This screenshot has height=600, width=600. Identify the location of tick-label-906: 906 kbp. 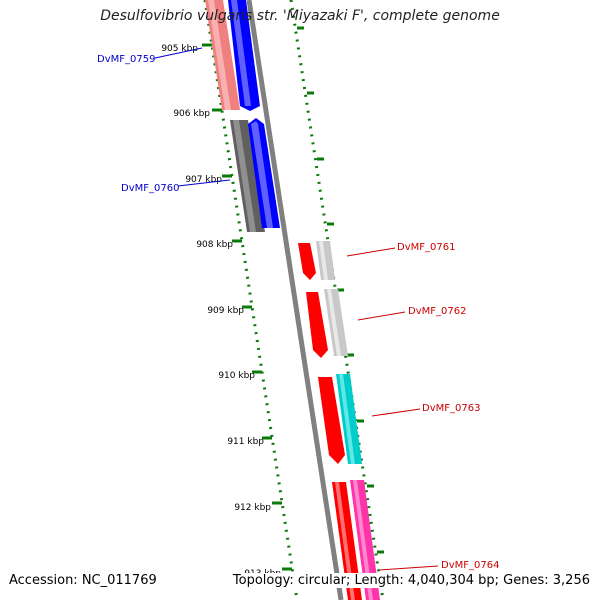
(191, 114).